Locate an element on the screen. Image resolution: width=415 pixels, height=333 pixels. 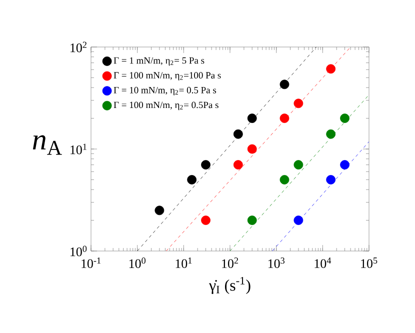
x-axis-title: γ̇$_{I}$ (s$^{-1}$) is located at coordinates (229, 285).